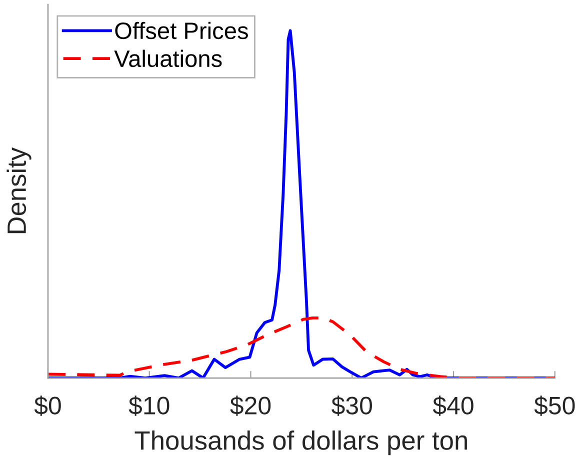 This screenshot has height=461, width=578. Describe the element at coordinates (300, 443) in the screenshot. I see `x-axis-title: Thousands of dollars per ton` at that location.